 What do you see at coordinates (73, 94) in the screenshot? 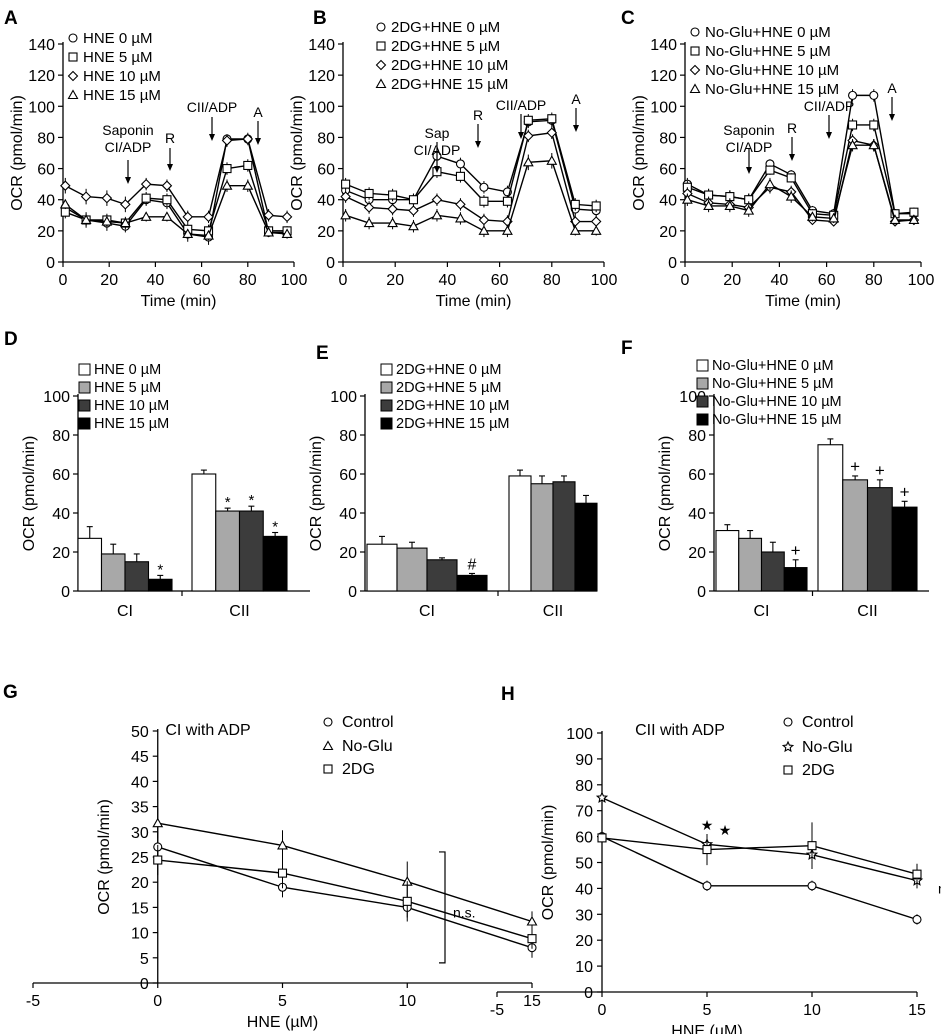
I see `legend-marker-A` at bounding box center [73, 94].